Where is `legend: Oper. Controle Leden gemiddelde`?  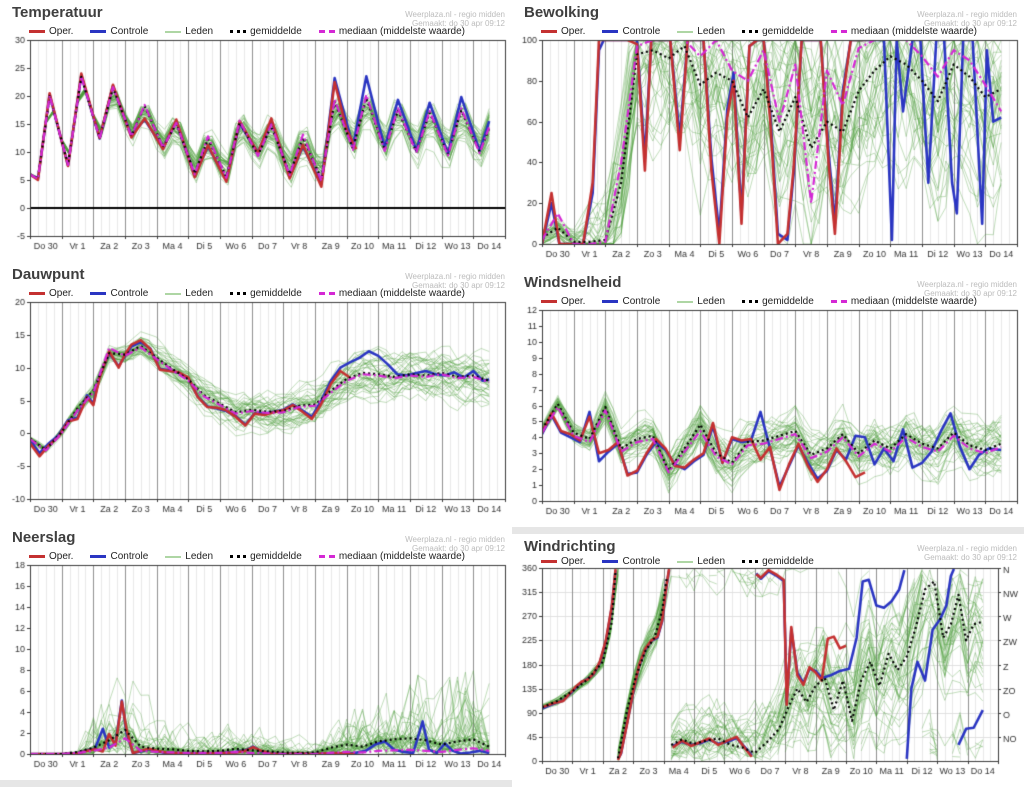 legend: Oper. Controle Leden gemiddelde is located at coordinates (677, 561).